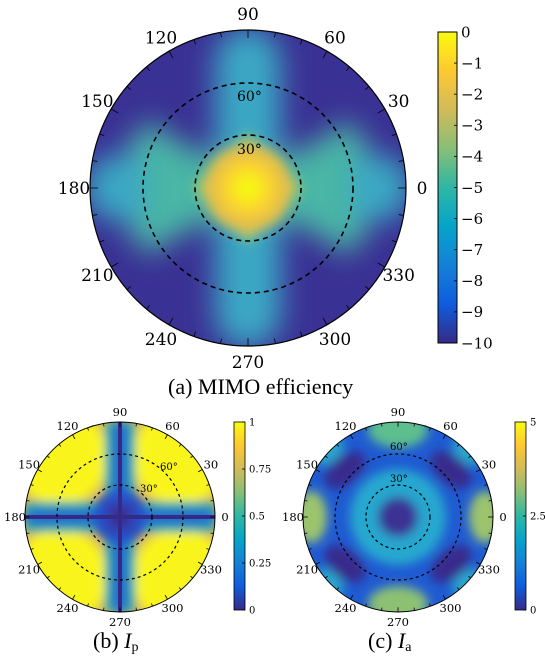 The image size is (545, 661). What do you see at coordinates (68, 608) in the screenshot?
I see `panel-b-angle-label-240: 240` at bounding box center [68, 608].